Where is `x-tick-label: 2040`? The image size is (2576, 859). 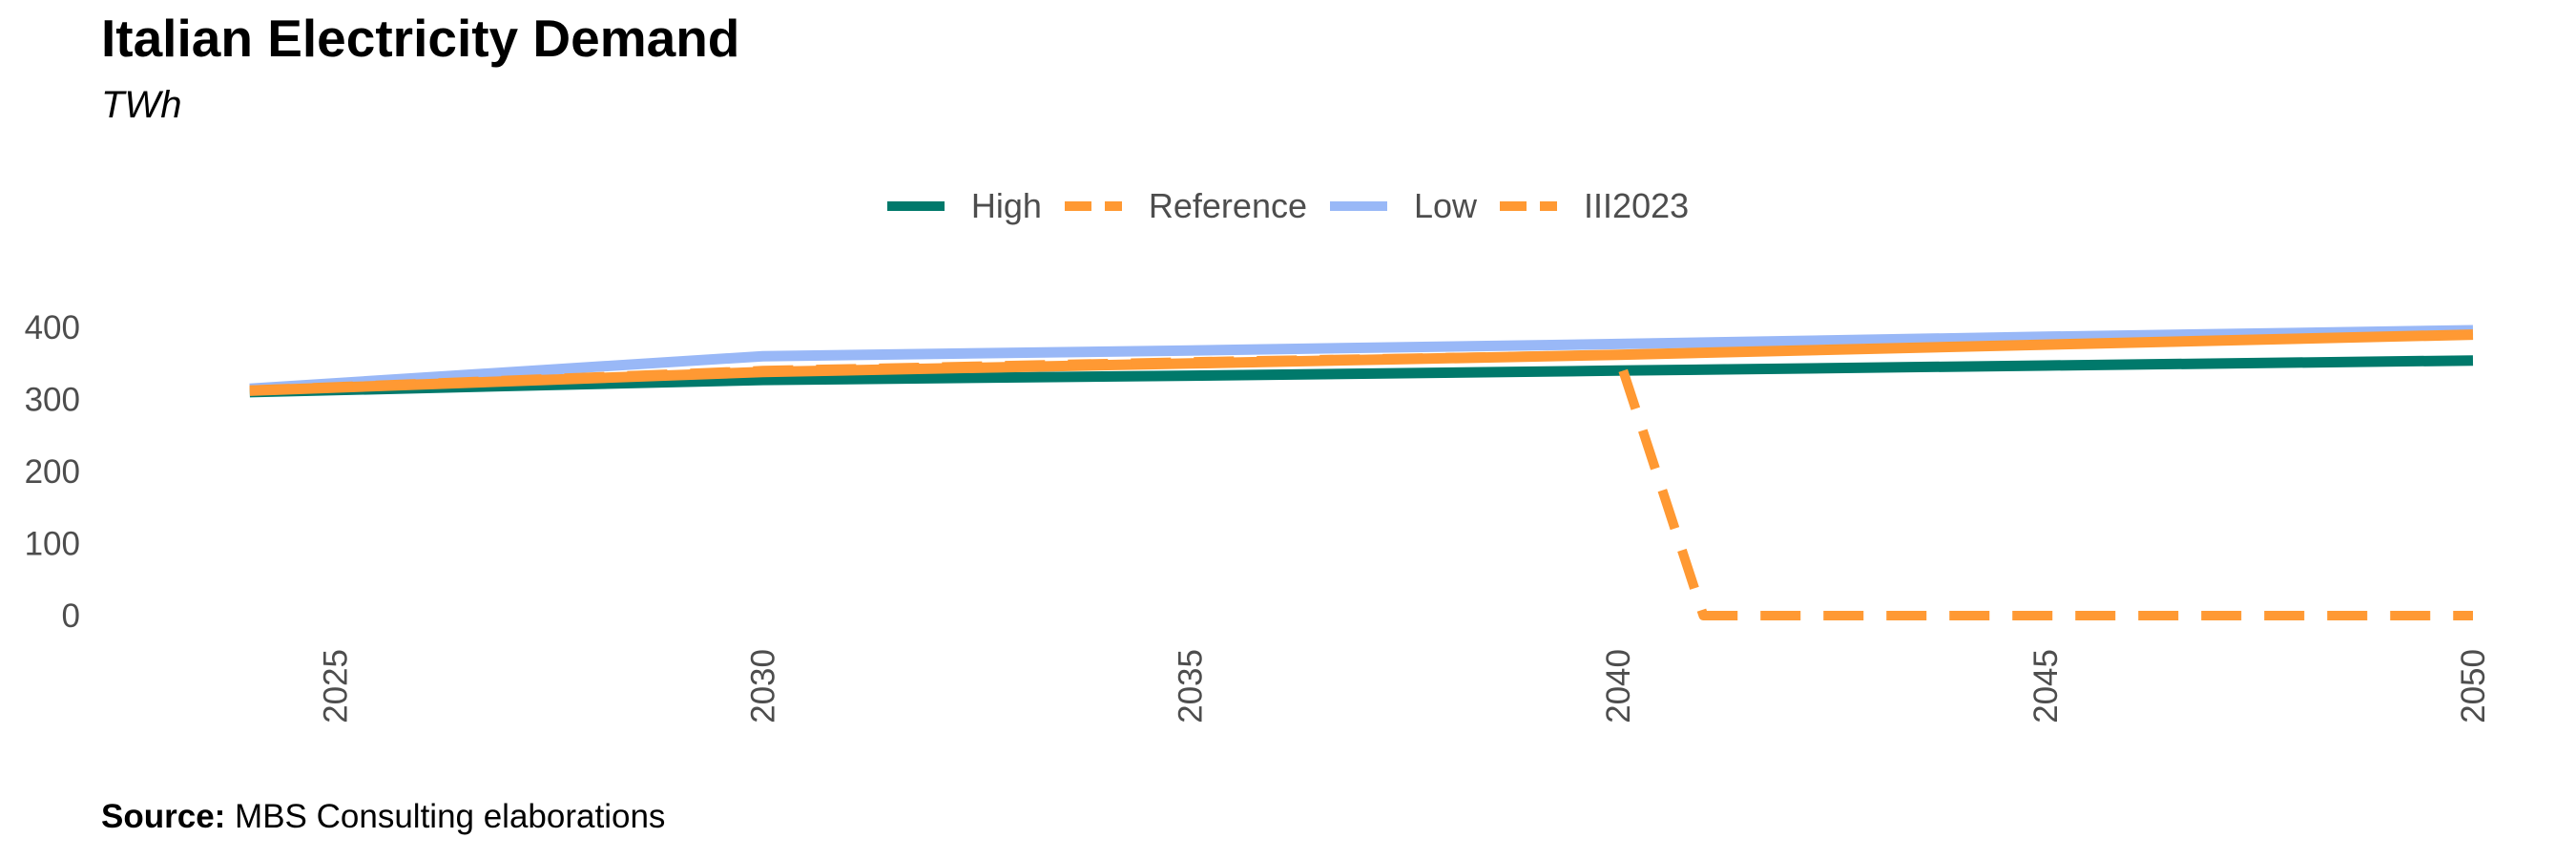 x-tick-label: 2040 is located at coordinates (1618, 686).